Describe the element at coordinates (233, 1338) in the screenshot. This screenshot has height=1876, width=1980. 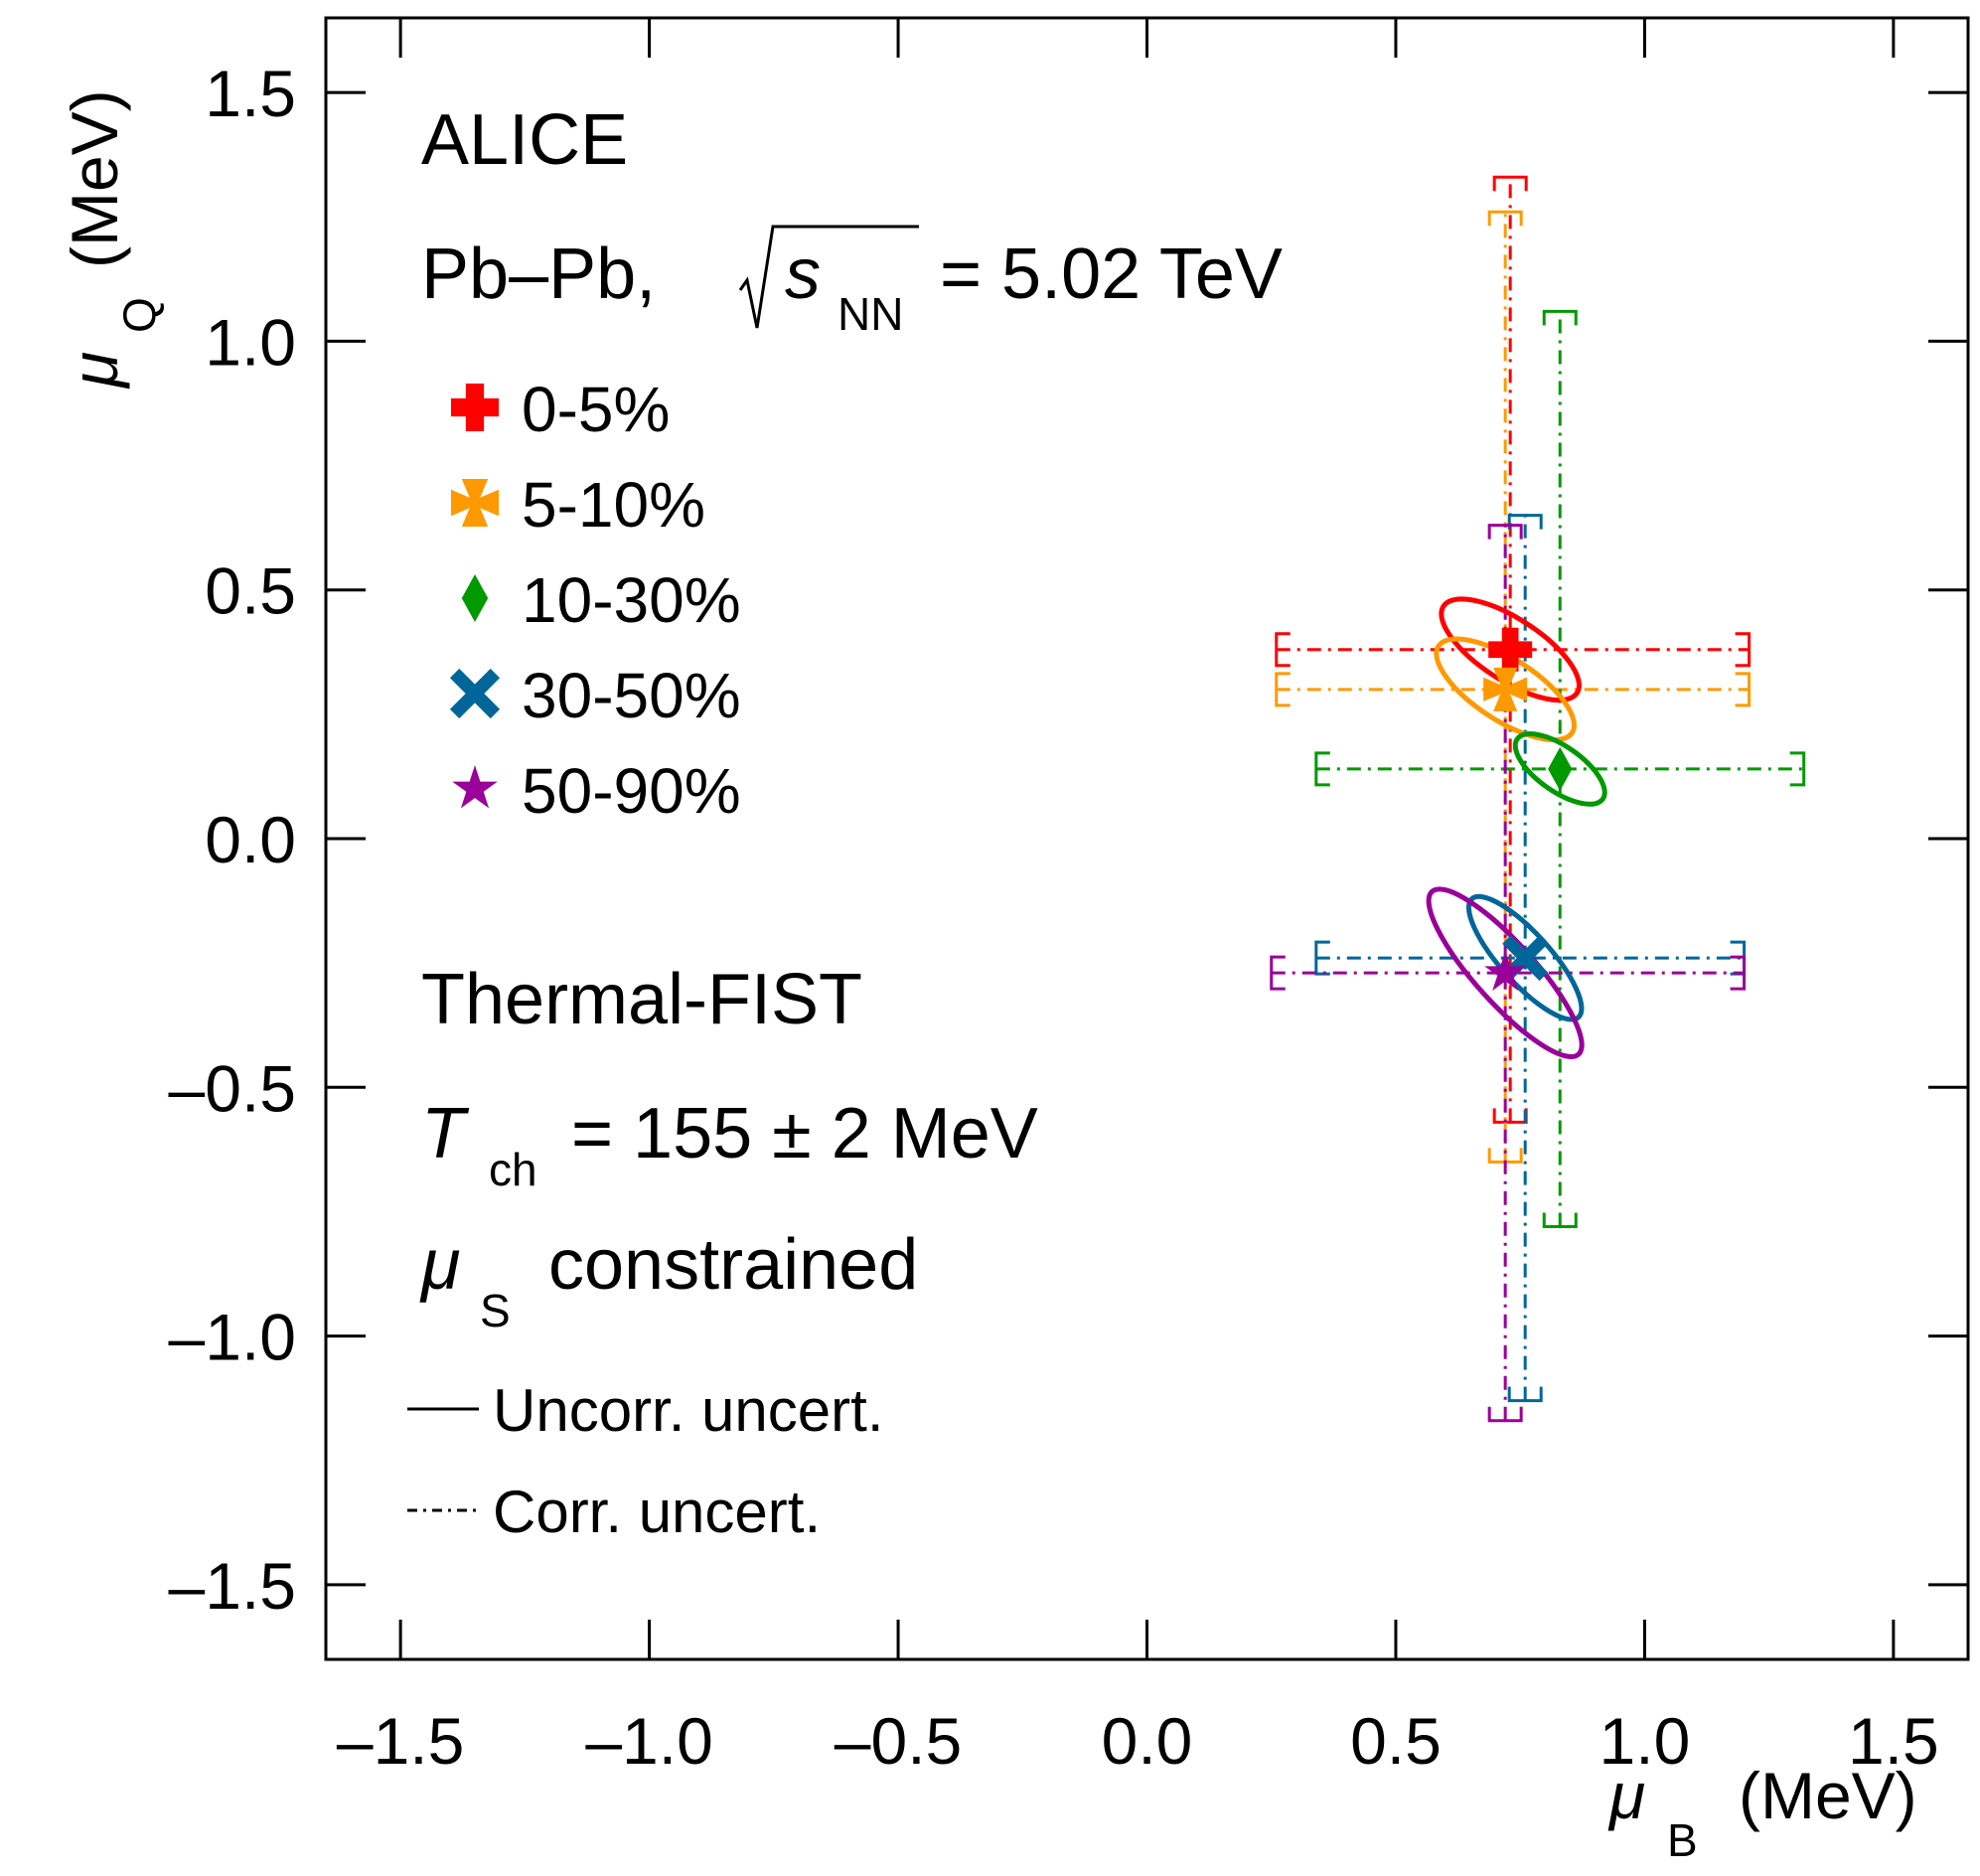
I see `y-tick-label: –1.0` at that location.